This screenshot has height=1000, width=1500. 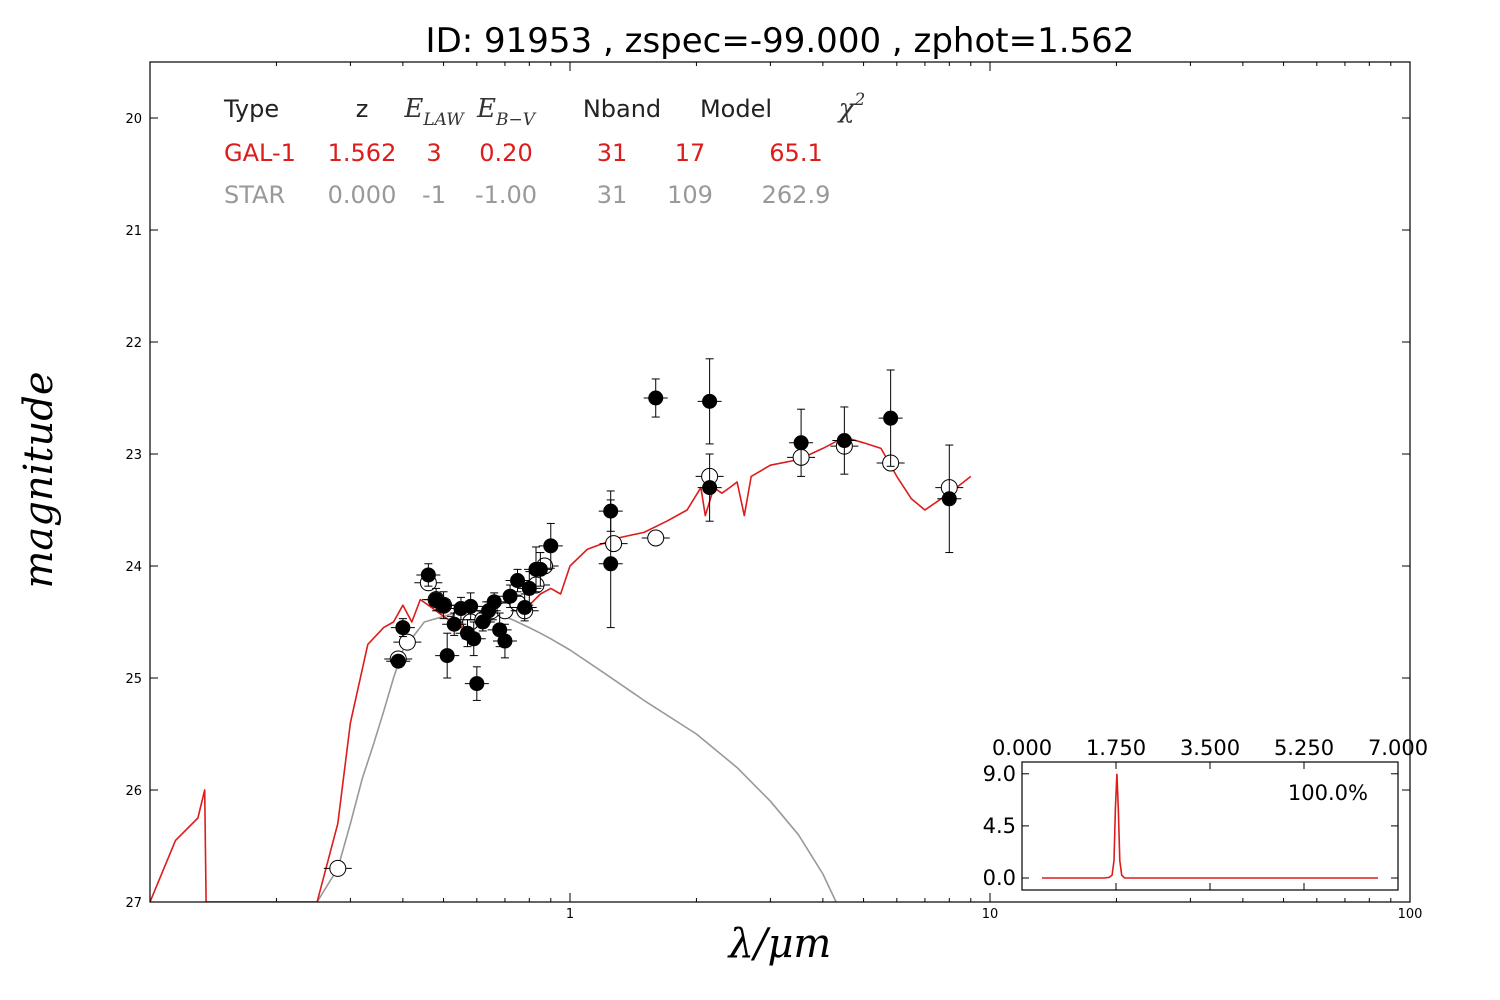 I want to click on table-header: z, so click(x=362, y=109).